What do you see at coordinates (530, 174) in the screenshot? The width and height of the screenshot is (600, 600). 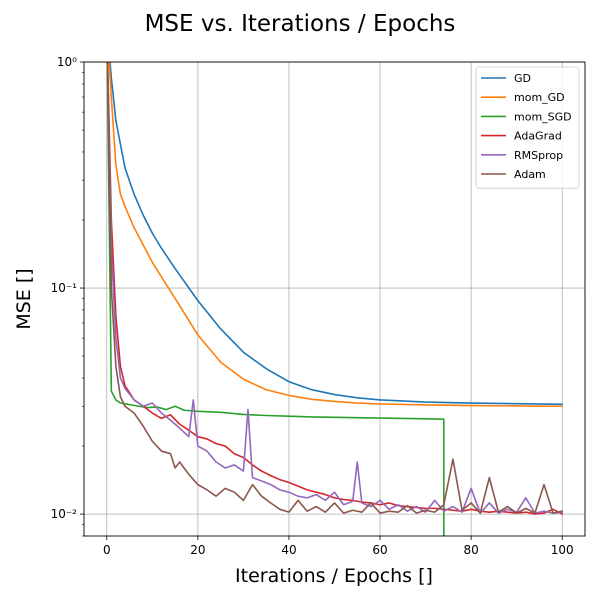 I see `legend-label-adam: Adam` at bounding box center [530, 174].